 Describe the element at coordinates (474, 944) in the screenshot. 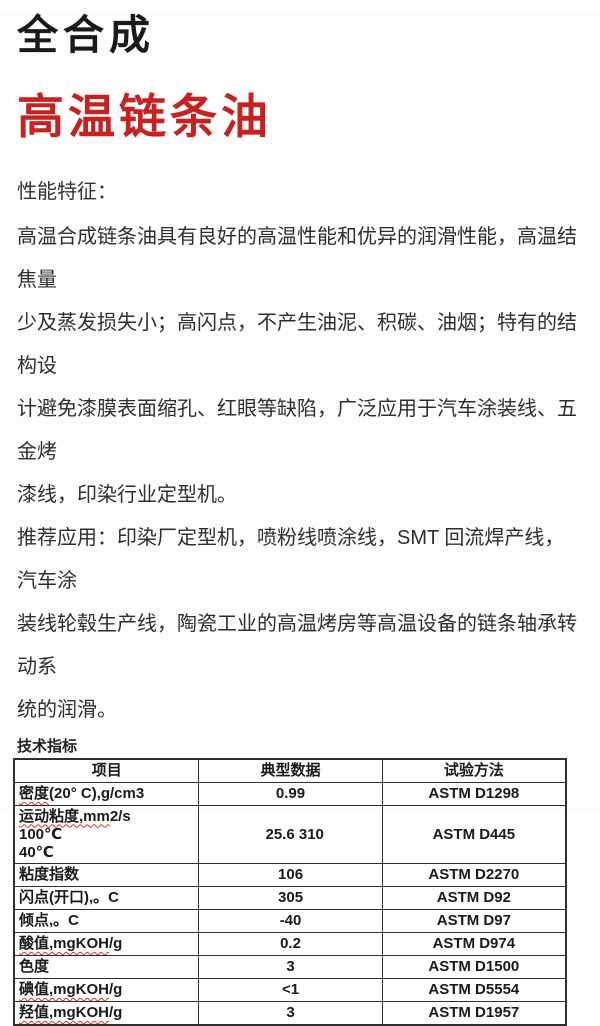

I see `cell-method: ASTM D974` at that location.